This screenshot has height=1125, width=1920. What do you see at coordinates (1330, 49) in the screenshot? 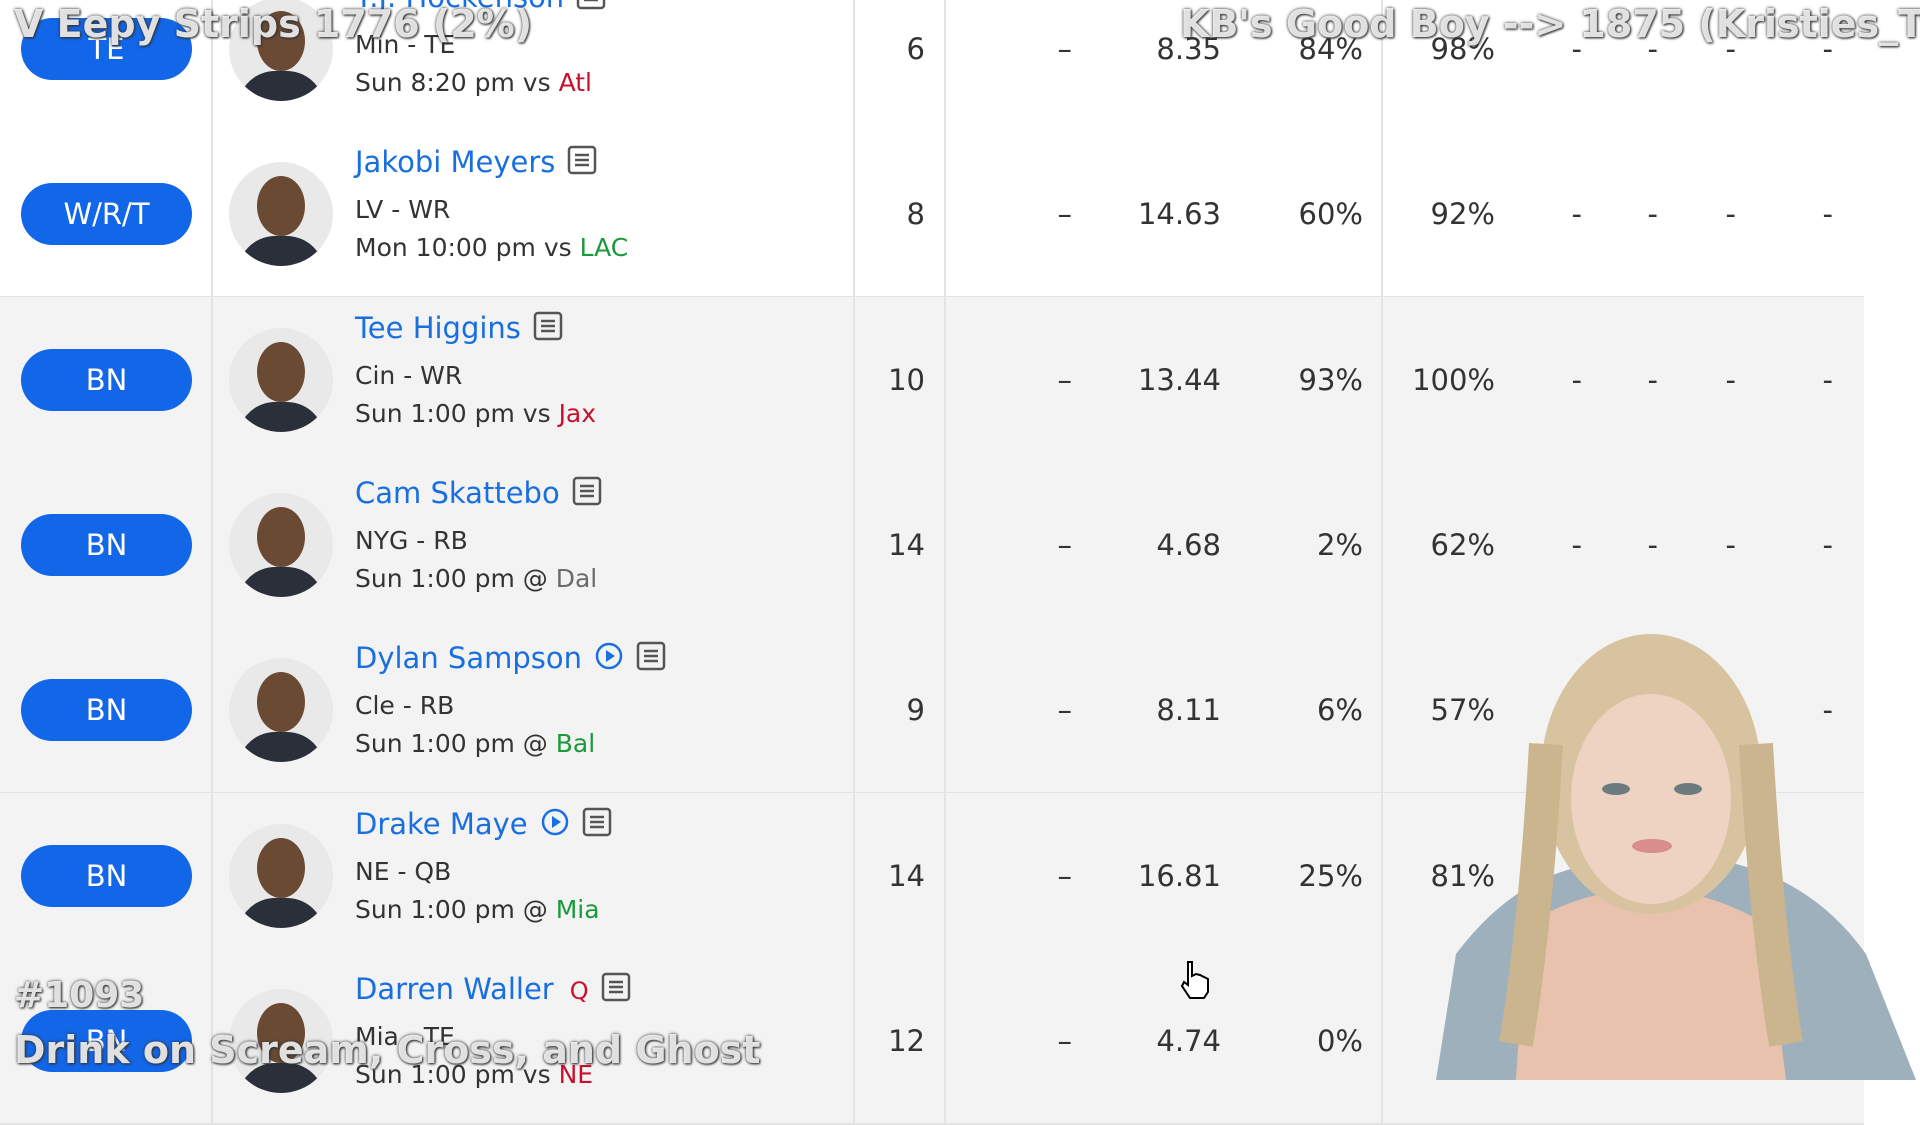
I see `percent-start: 84%` at bounding box center [1330, 49].